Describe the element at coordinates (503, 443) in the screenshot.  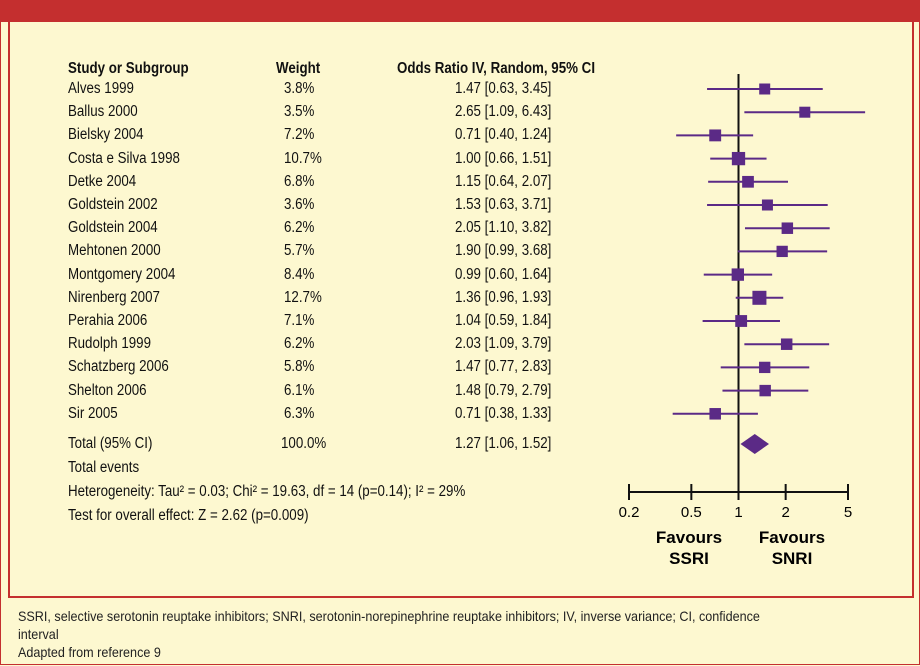
I see `total-ci: 1.27 [1.06, 1.52]` at that location.